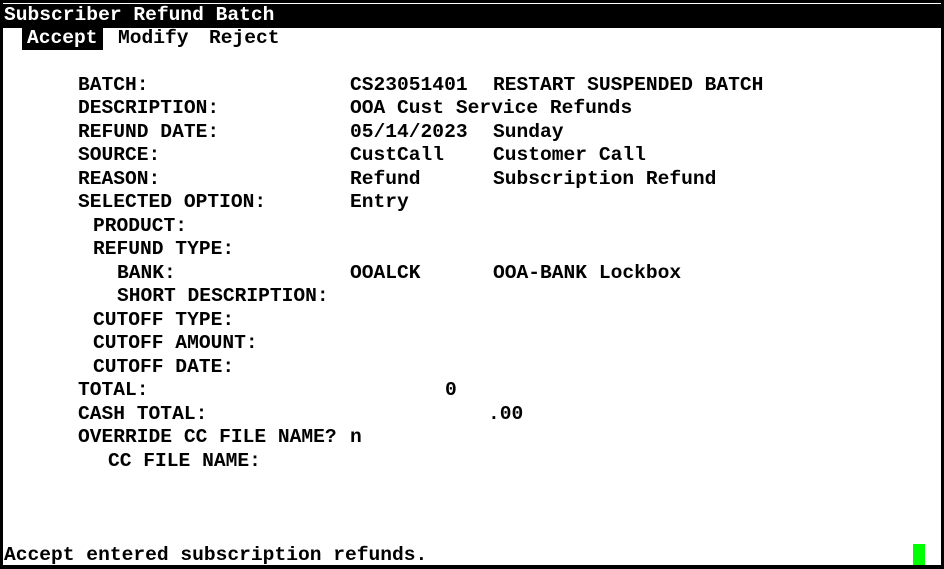  I want to click on cash-total-value: .00, so click(506, 413).